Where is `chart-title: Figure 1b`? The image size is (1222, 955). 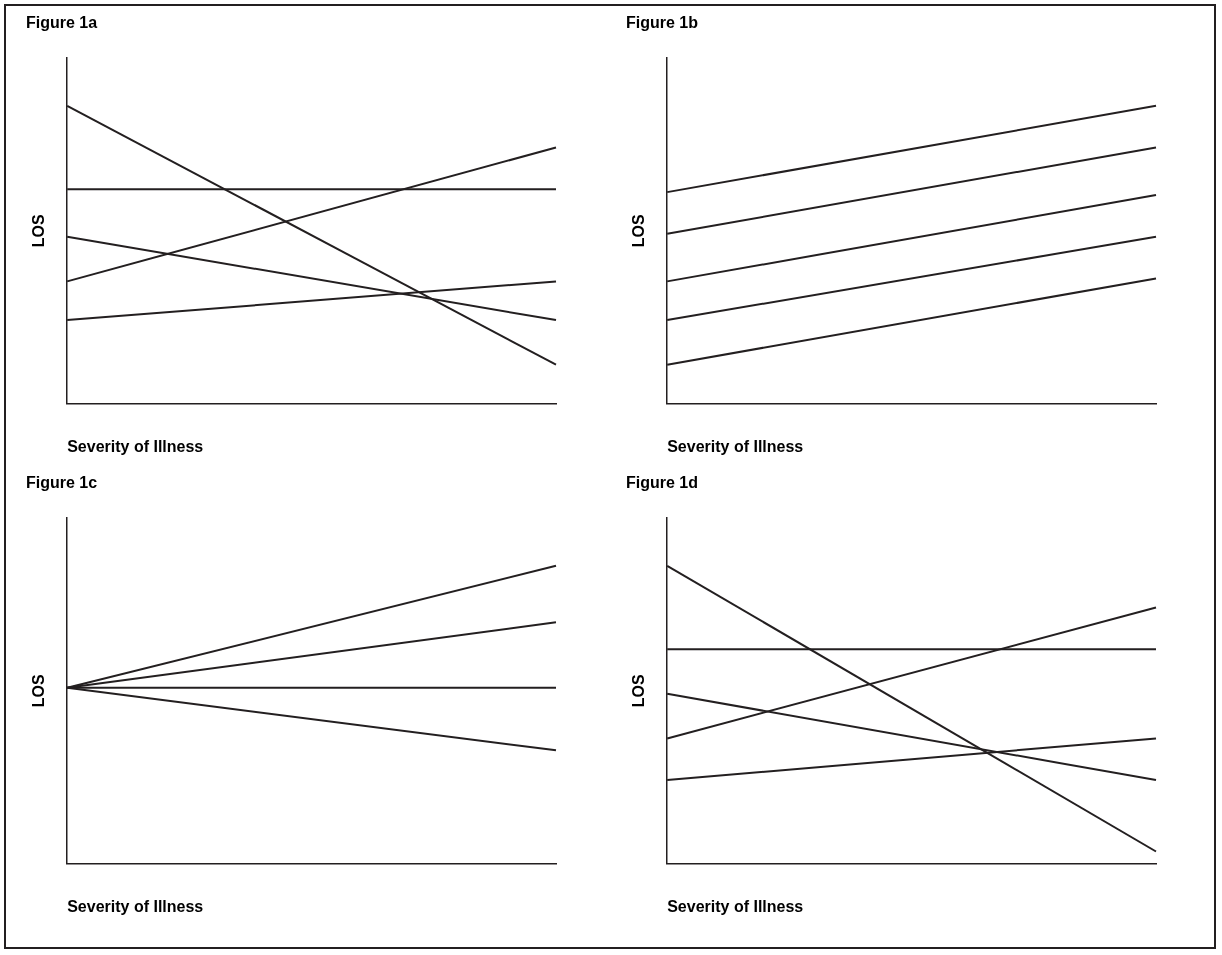 chart-title: Figure 1b is located at coordinates (662, 23).